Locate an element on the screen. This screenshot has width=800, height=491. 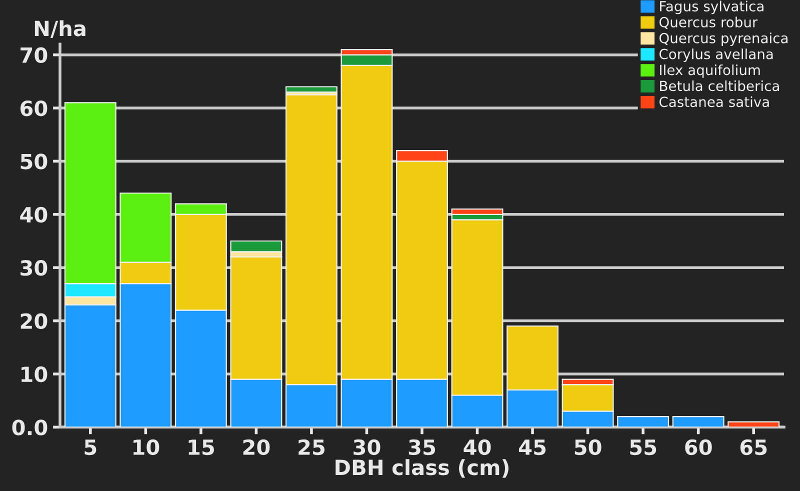
legend-label: Fagus sylvatica is located at coordinates (712, 7).